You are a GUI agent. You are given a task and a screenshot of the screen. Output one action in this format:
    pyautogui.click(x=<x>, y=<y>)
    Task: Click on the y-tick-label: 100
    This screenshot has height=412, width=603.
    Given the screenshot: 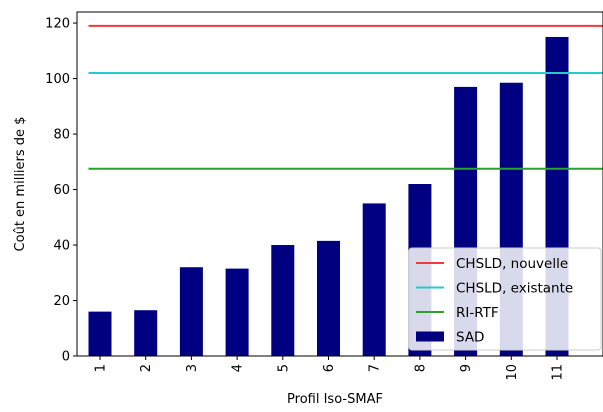 What is the action you would take?
    pyautogui.click(x=57, y=79)
    